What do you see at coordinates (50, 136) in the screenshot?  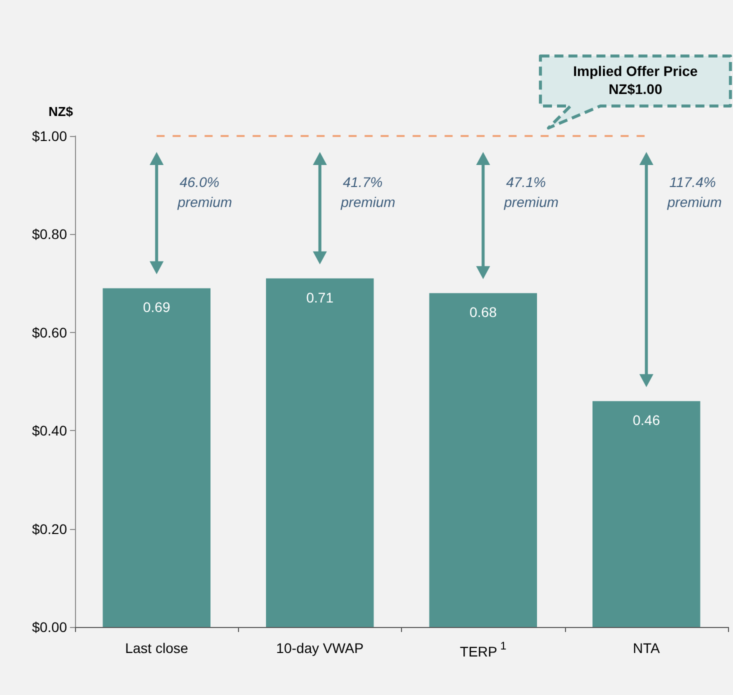 I see `y-tick-label: $1.00` at bounding box center [50, 136].